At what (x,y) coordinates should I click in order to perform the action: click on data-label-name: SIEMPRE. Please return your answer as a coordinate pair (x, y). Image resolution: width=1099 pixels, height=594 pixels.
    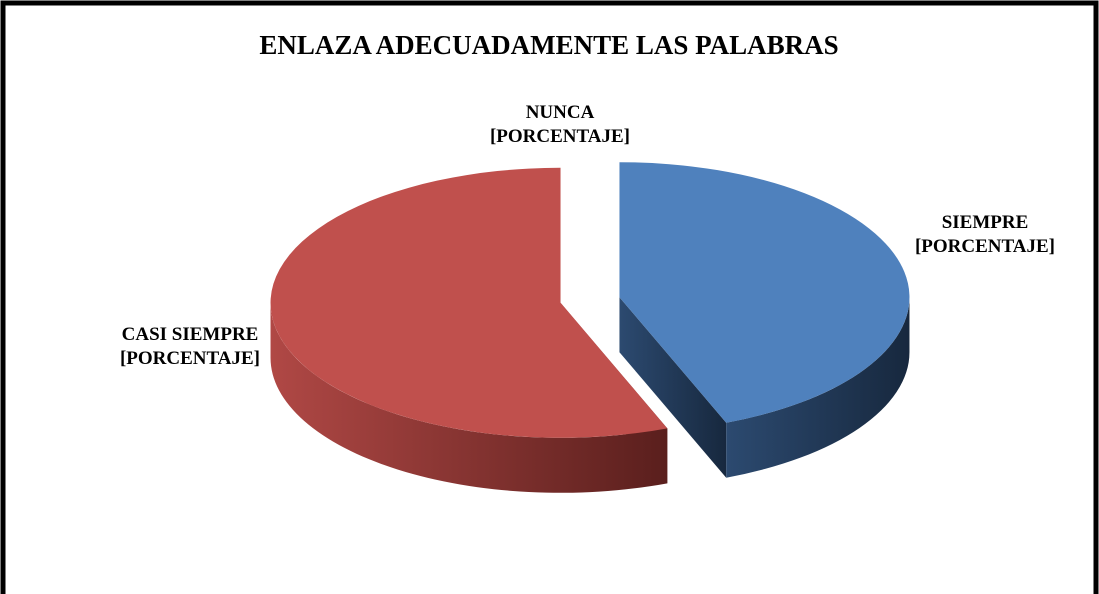
    Looking at the image, I should click on (985, 222).